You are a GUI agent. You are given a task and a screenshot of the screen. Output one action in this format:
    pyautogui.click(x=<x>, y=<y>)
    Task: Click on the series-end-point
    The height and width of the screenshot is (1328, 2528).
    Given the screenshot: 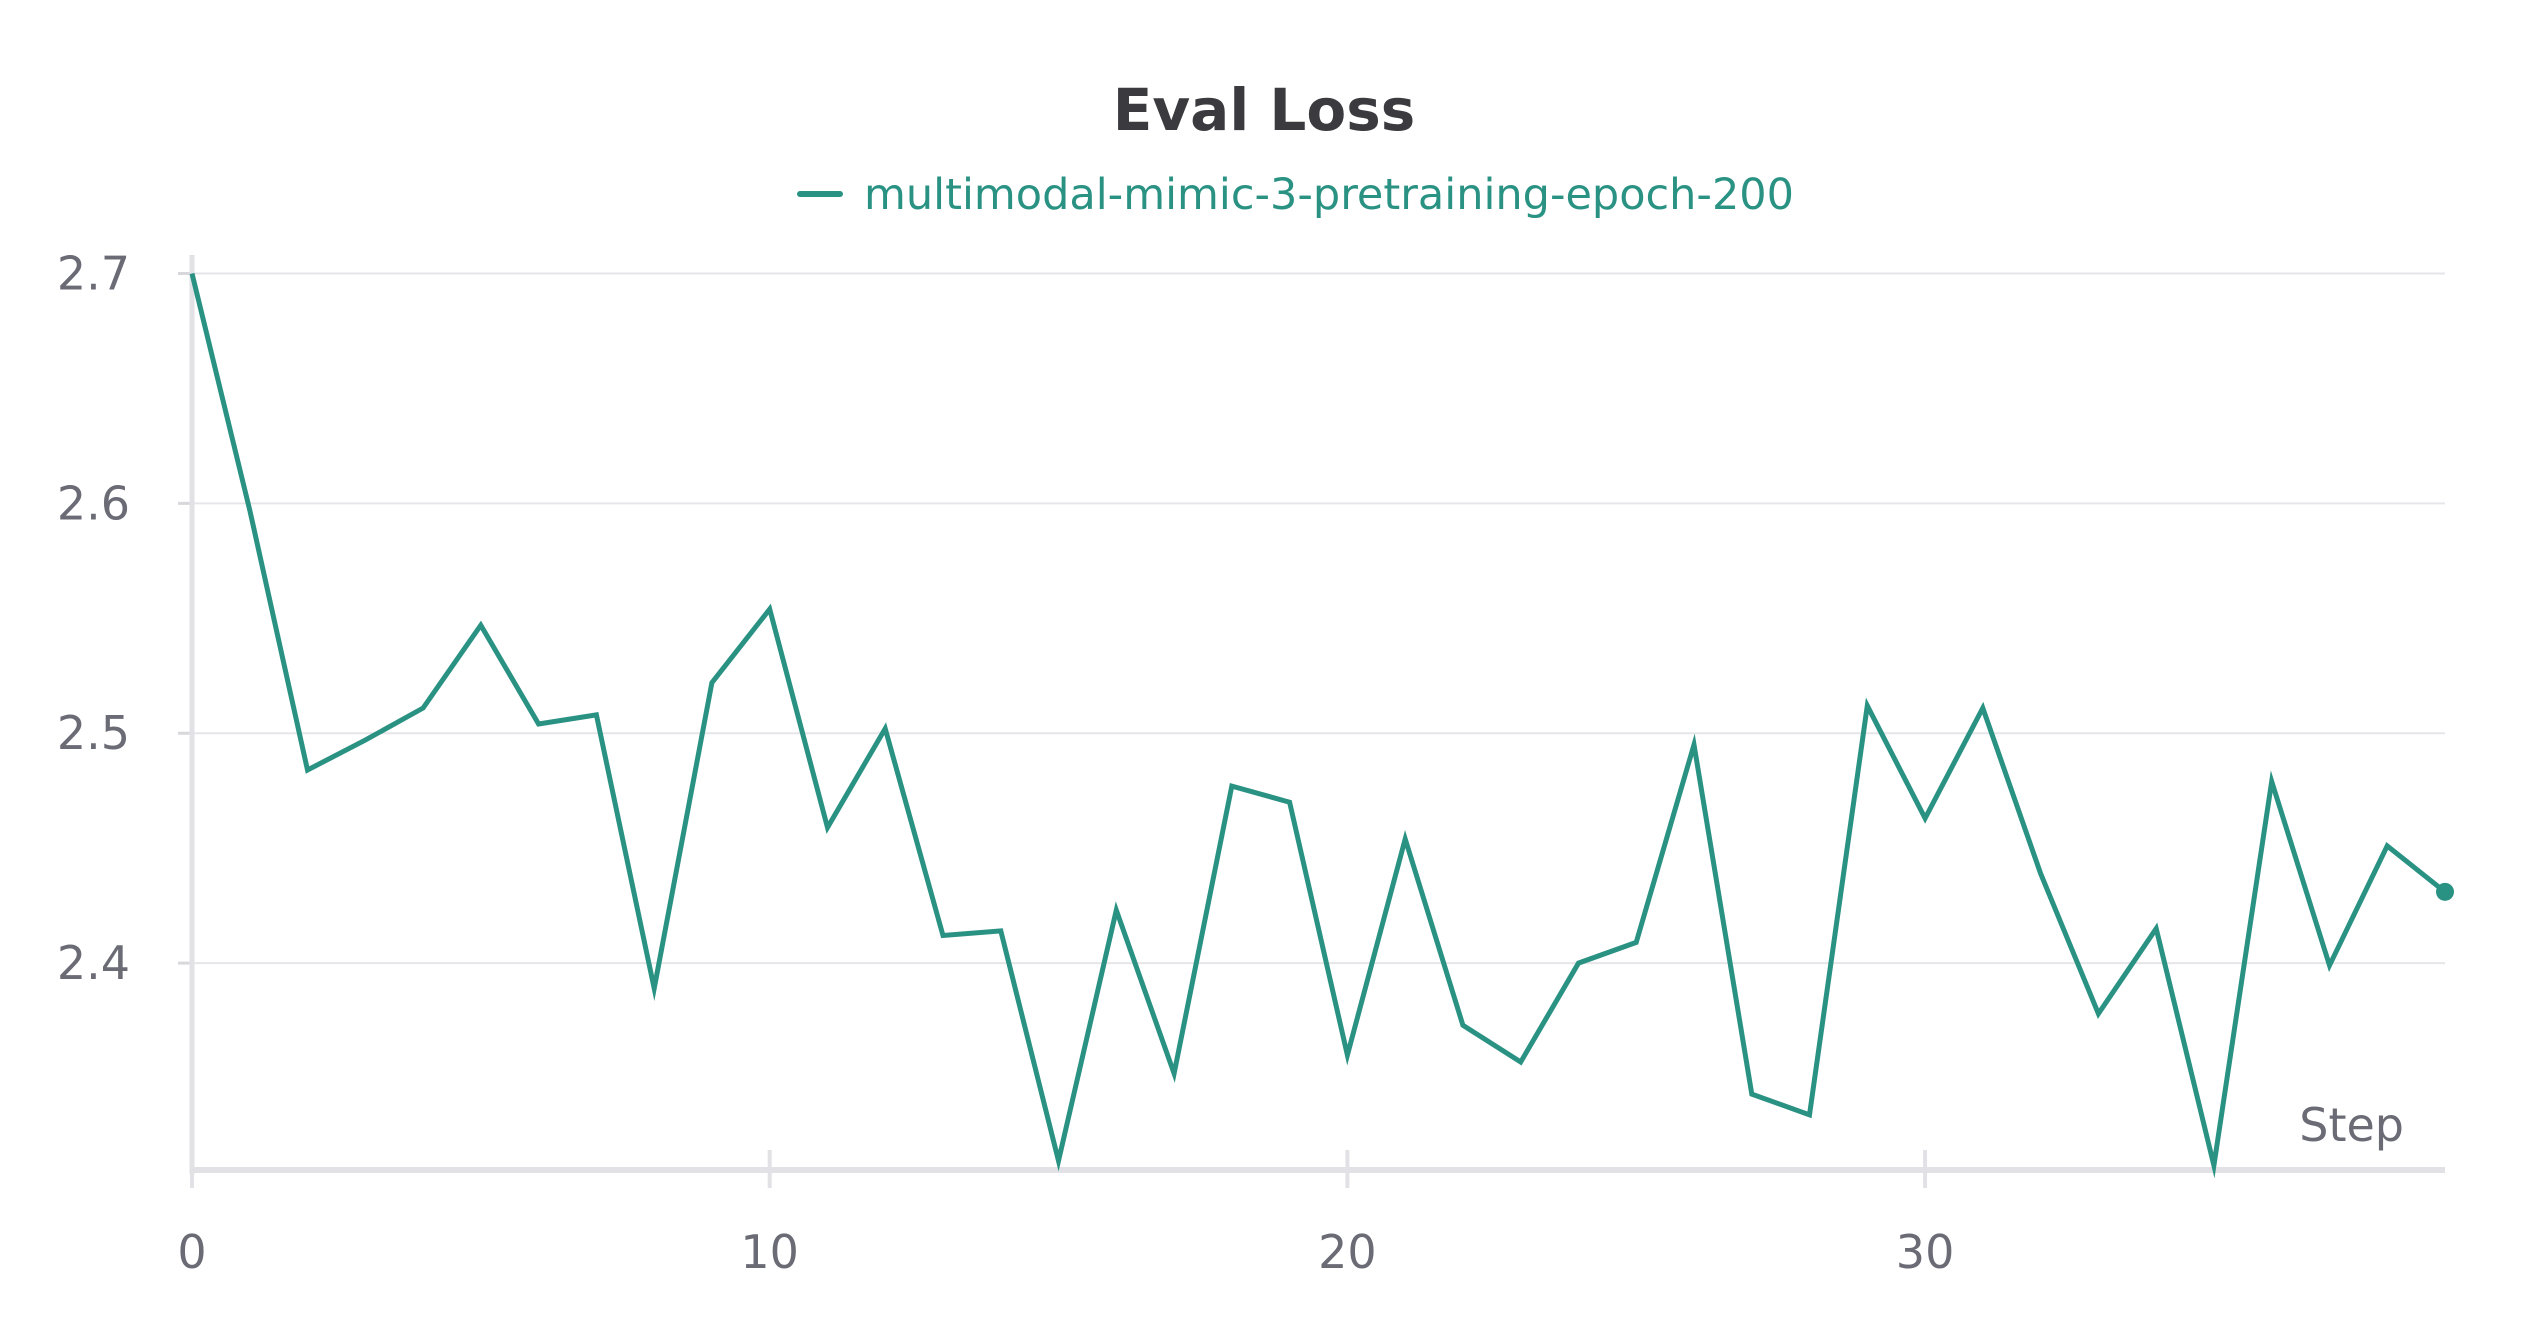 What is the action you would take?
    pyautogui.click(x=2445, y=891)
    